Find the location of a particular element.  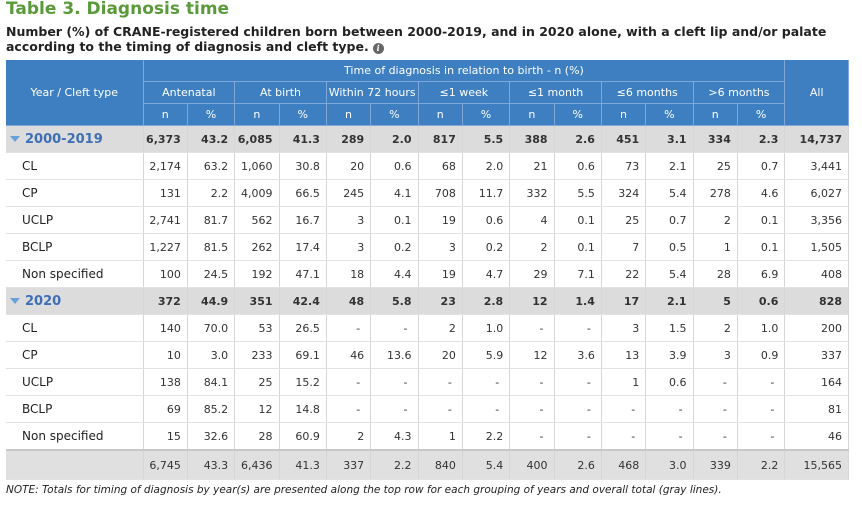

table-cell: 4 is located at coordinates (532, 220).